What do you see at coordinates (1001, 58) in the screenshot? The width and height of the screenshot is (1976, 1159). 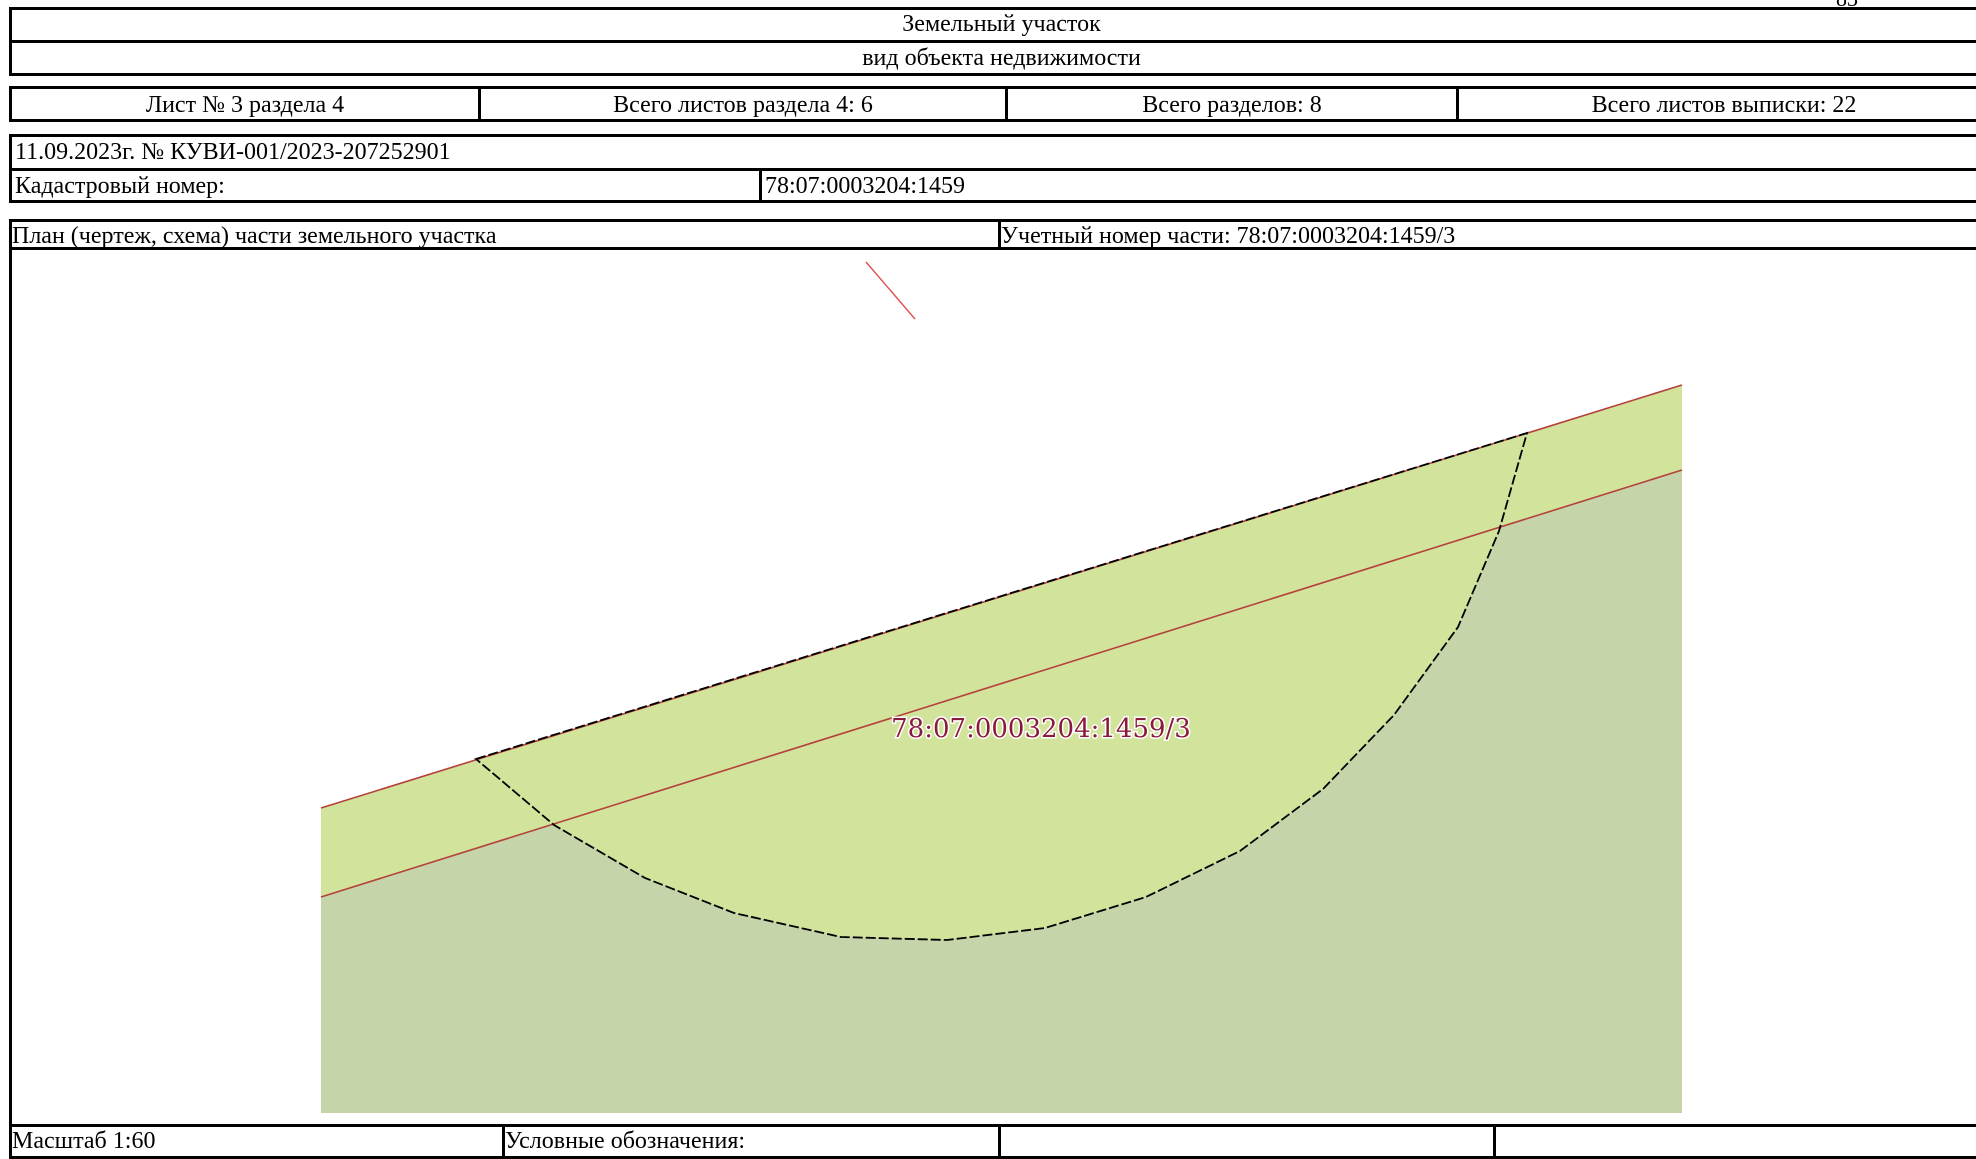 I see `object-type-subtitle: вид объекта недвижимости` at bounding box center [1001, 58].